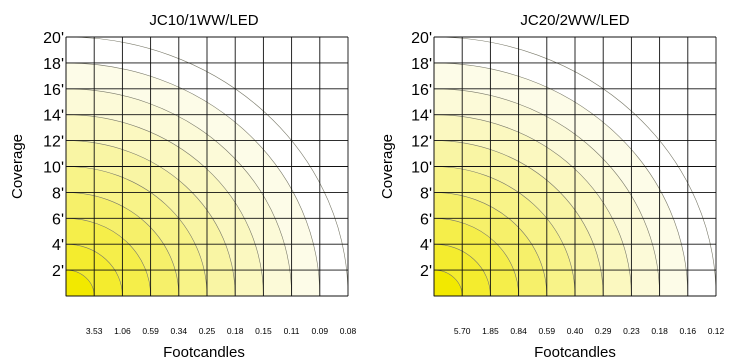  What do you see at coordinates (631, 331) in the screenshot?
I see `x-tick-label: 0.23` at bounding box center [631, 331].